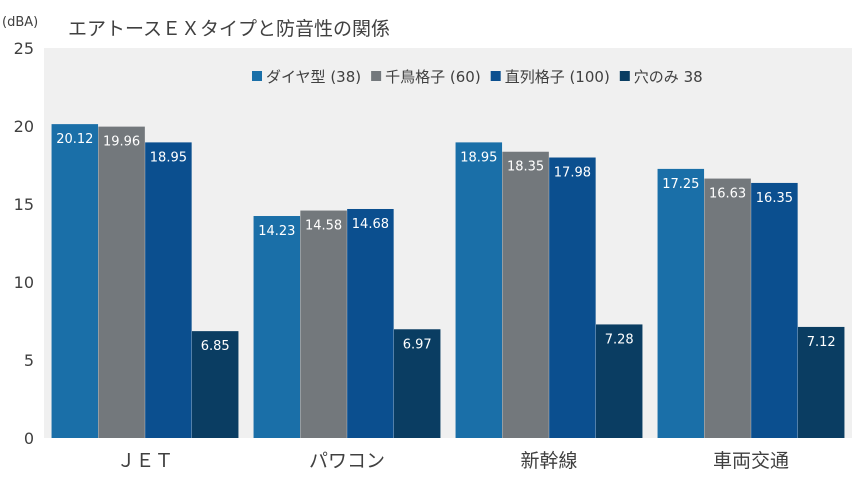 This screenshot has height=480, width=859. What do you see at coordinates (525, 167) in the screenshot?
I see `data-label: 18.35` at bounding box center [525, 167].